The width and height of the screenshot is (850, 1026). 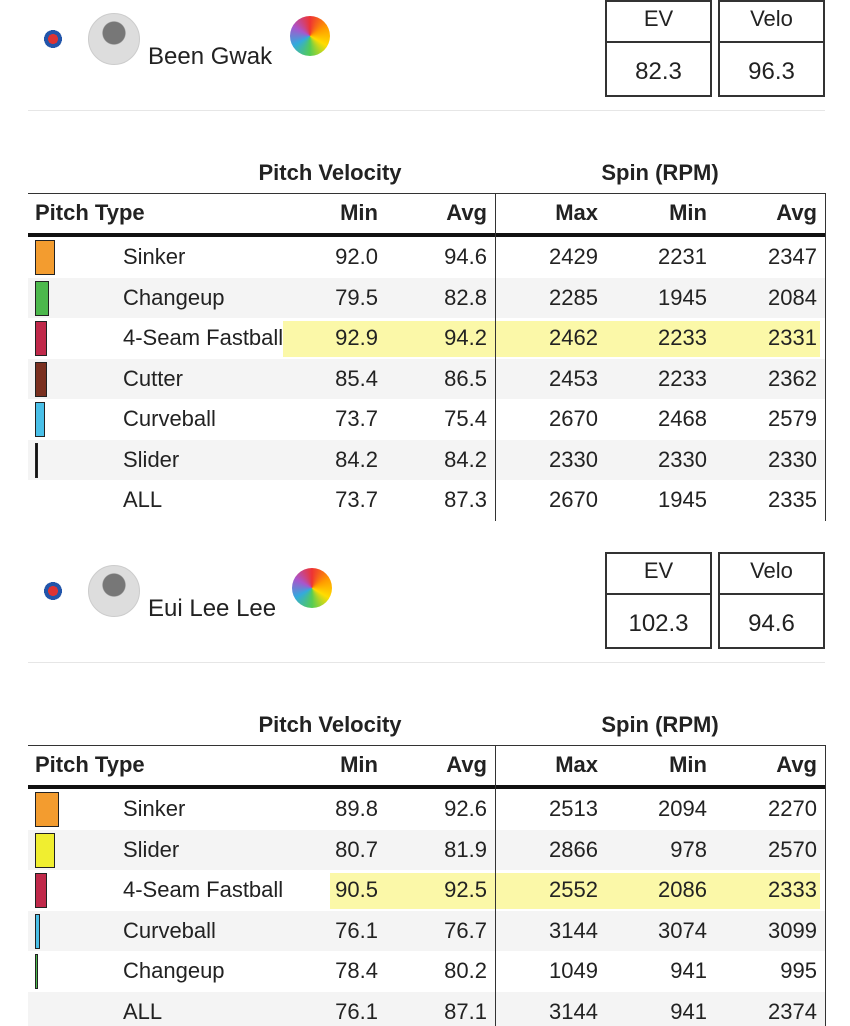 I want to click on cell: 73.7, so click(x=356, y=499).